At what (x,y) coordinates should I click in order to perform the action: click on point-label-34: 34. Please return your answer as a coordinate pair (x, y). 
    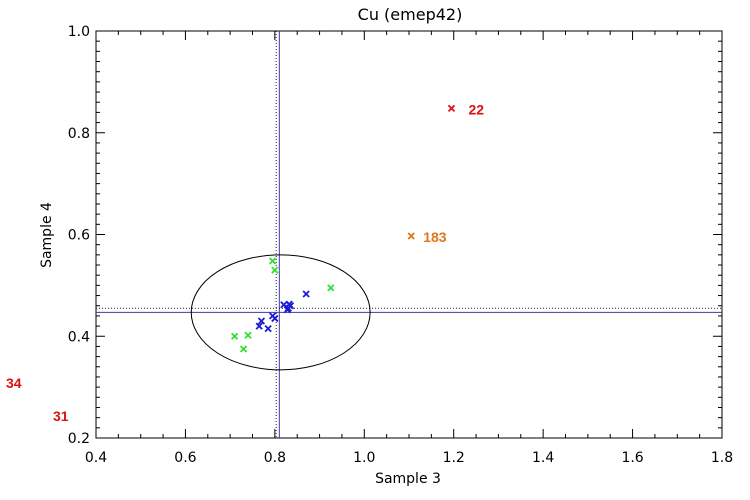
    Looking at the image, I should click on (14, 383).